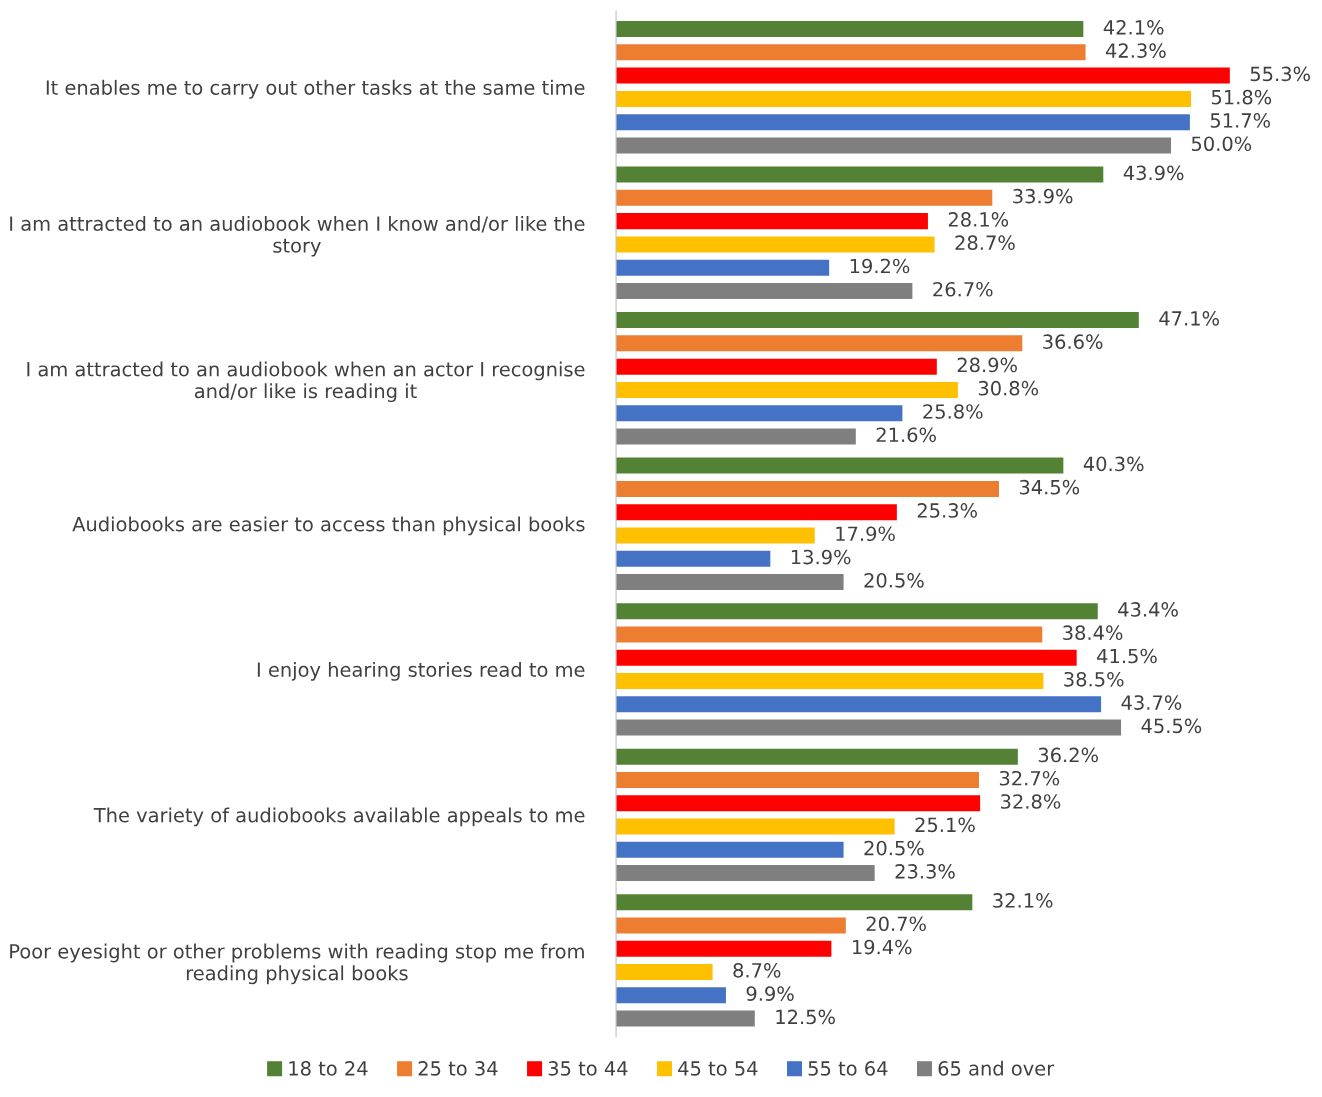  Describe the element at coordinates (882, 947) in the screenshot. I see `data-label: 19.4%` at that location.